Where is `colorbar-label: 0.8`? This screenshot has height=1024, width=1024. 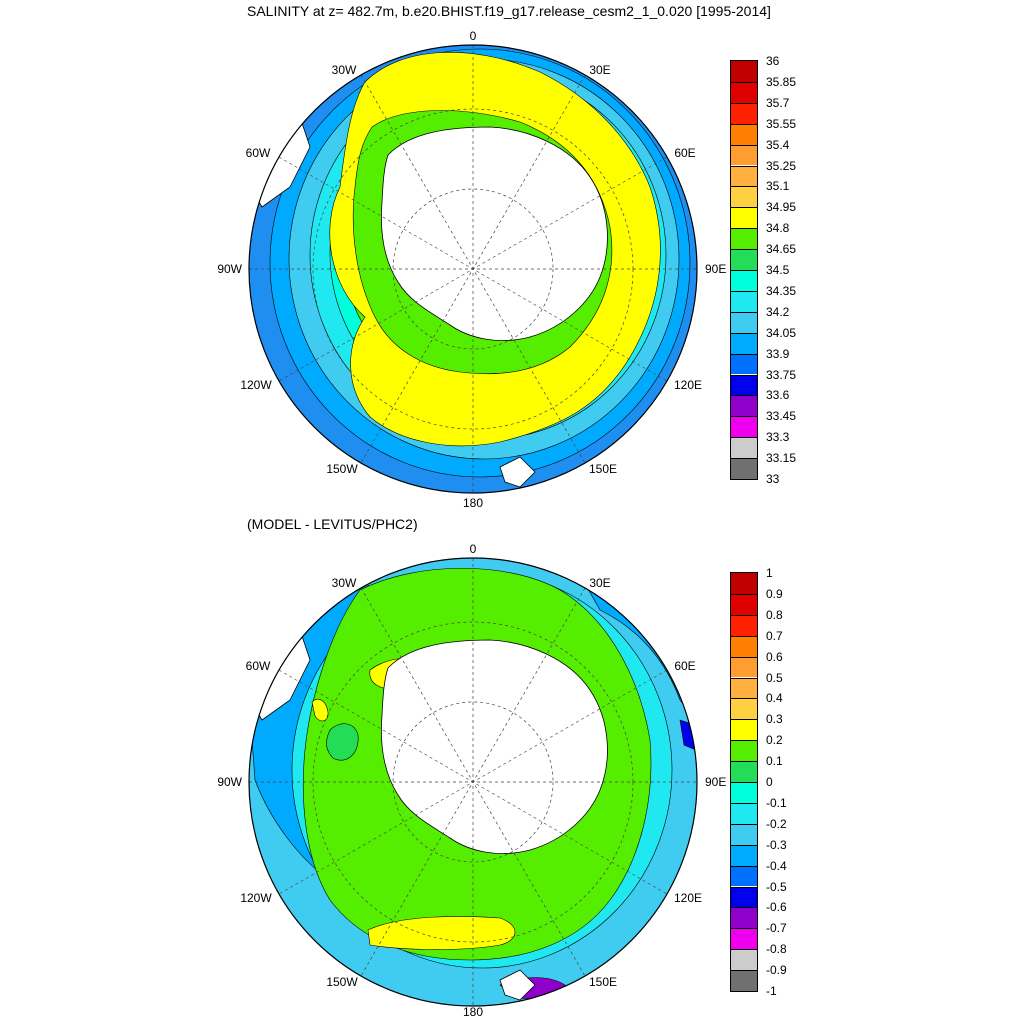
colorbar-label: 0.8 is located at coordinates (774, 614).